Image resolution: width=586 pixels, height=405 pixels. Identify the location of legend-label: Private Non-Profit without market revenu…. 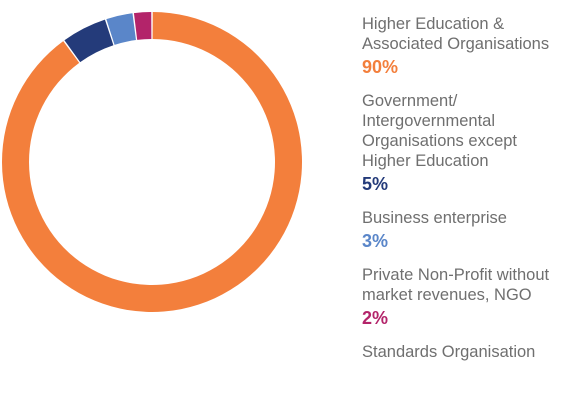
(456, 285).